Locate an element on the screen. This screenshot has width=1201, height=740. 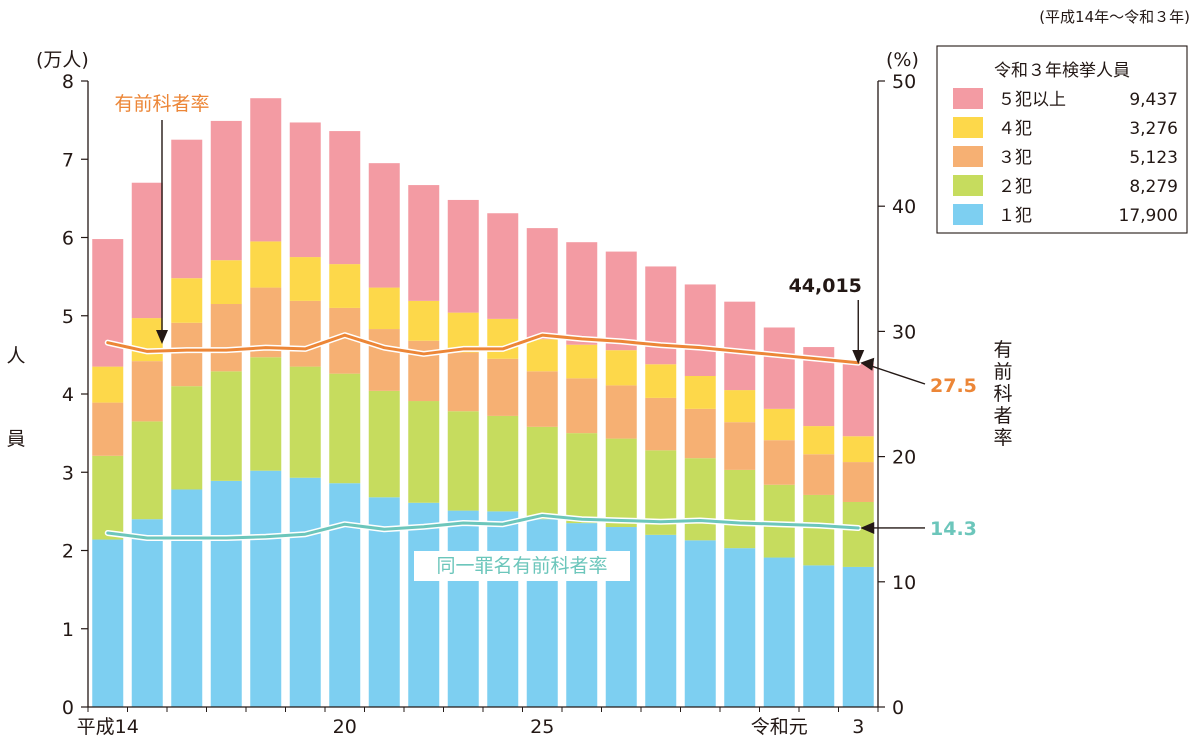
right-axis-label-glyph: 有 is located at coordinates (1002, 350).